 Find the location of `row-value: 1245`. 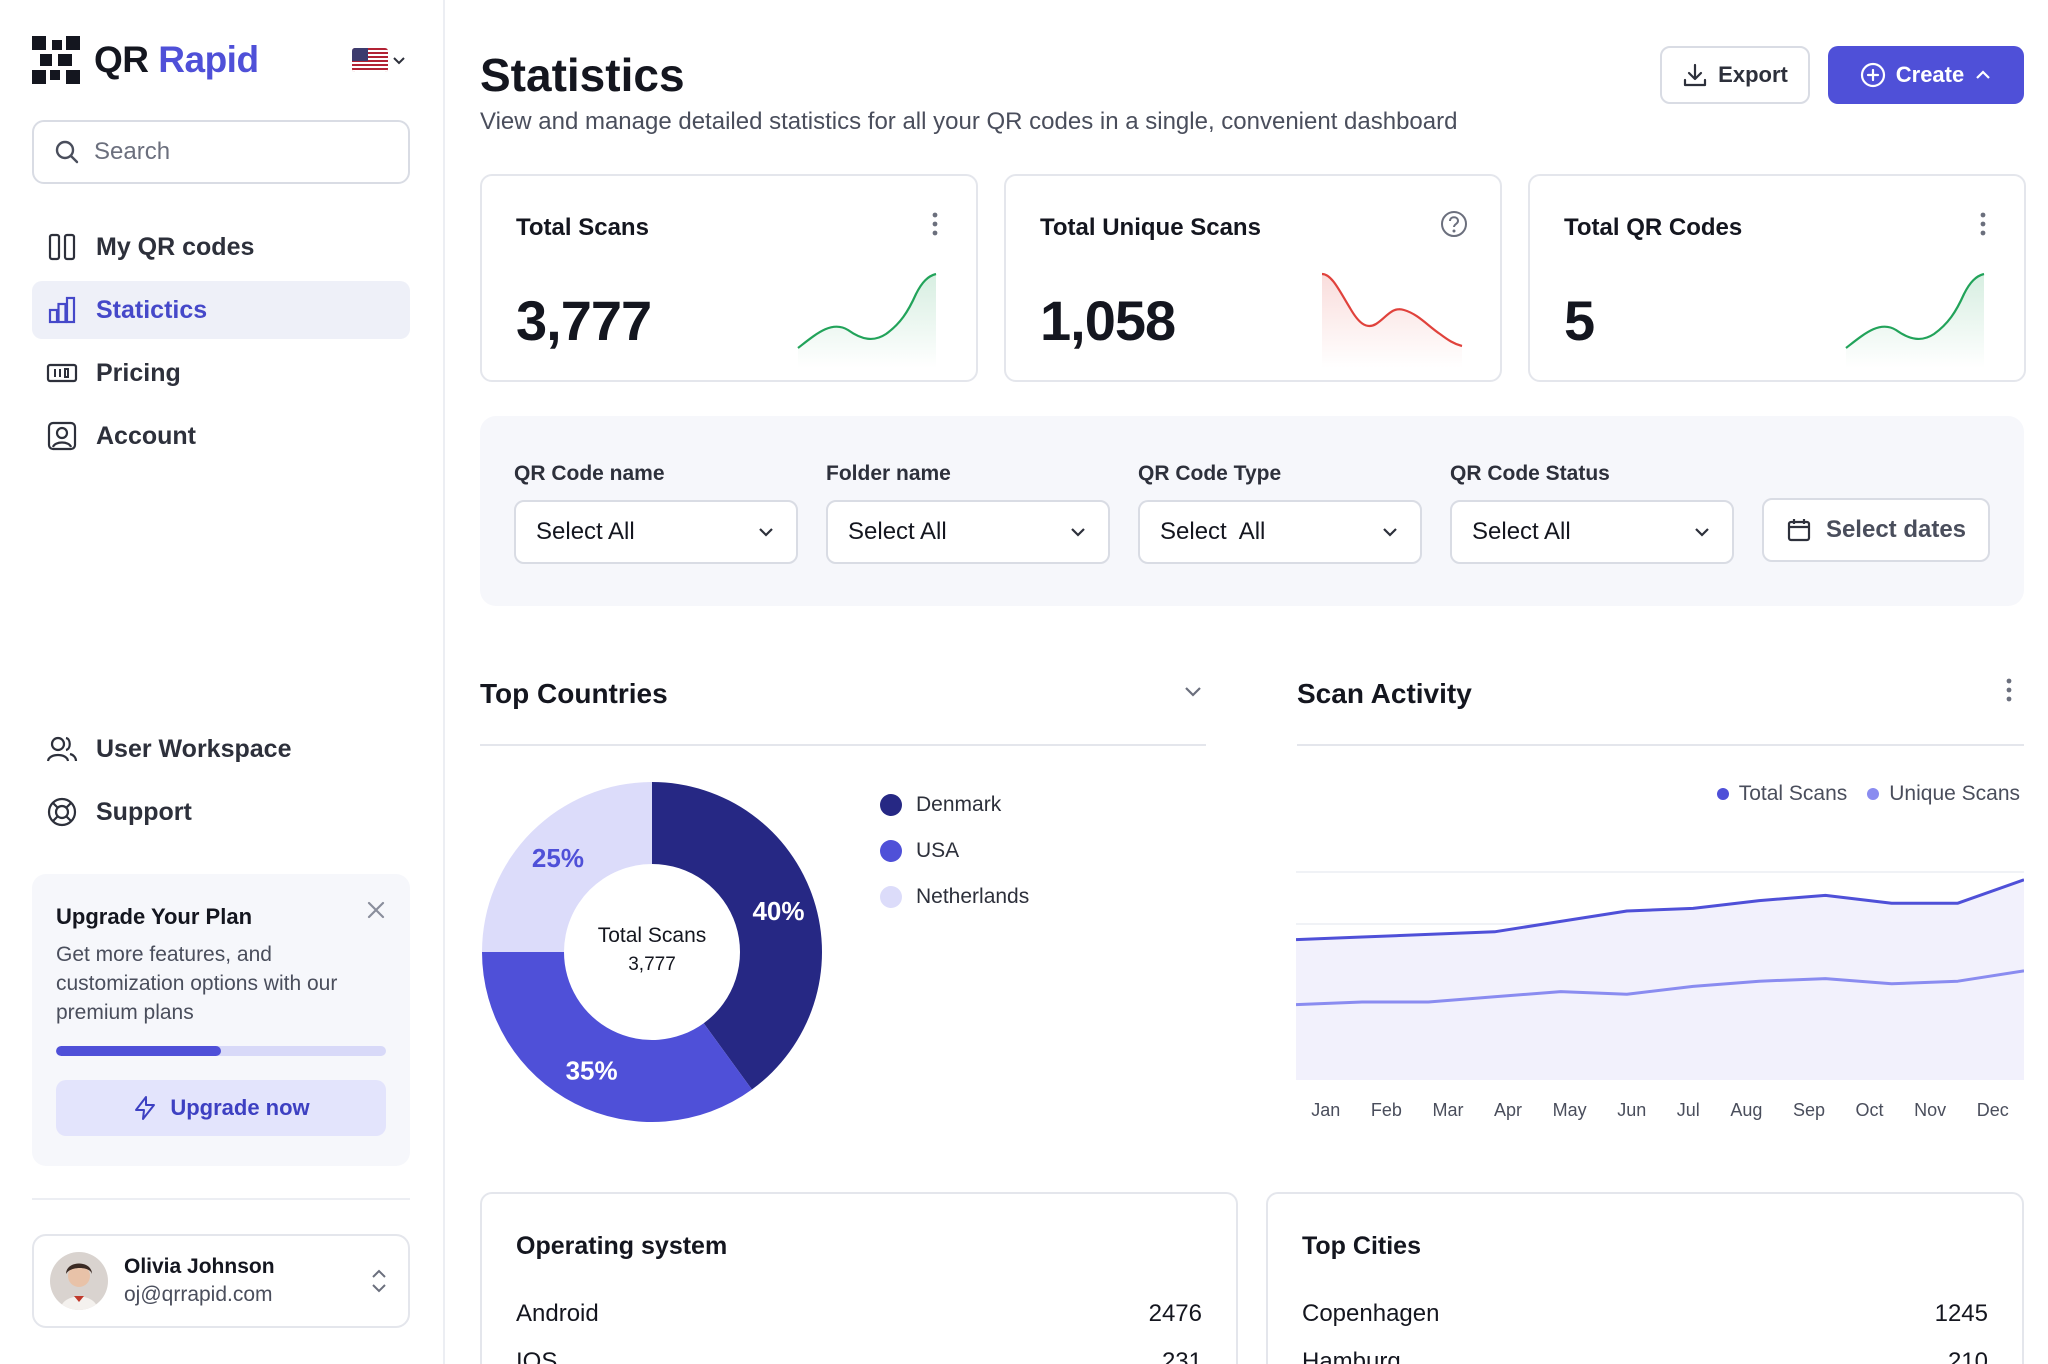

row-value: 1245 is located at coordinates (1961, 1313).